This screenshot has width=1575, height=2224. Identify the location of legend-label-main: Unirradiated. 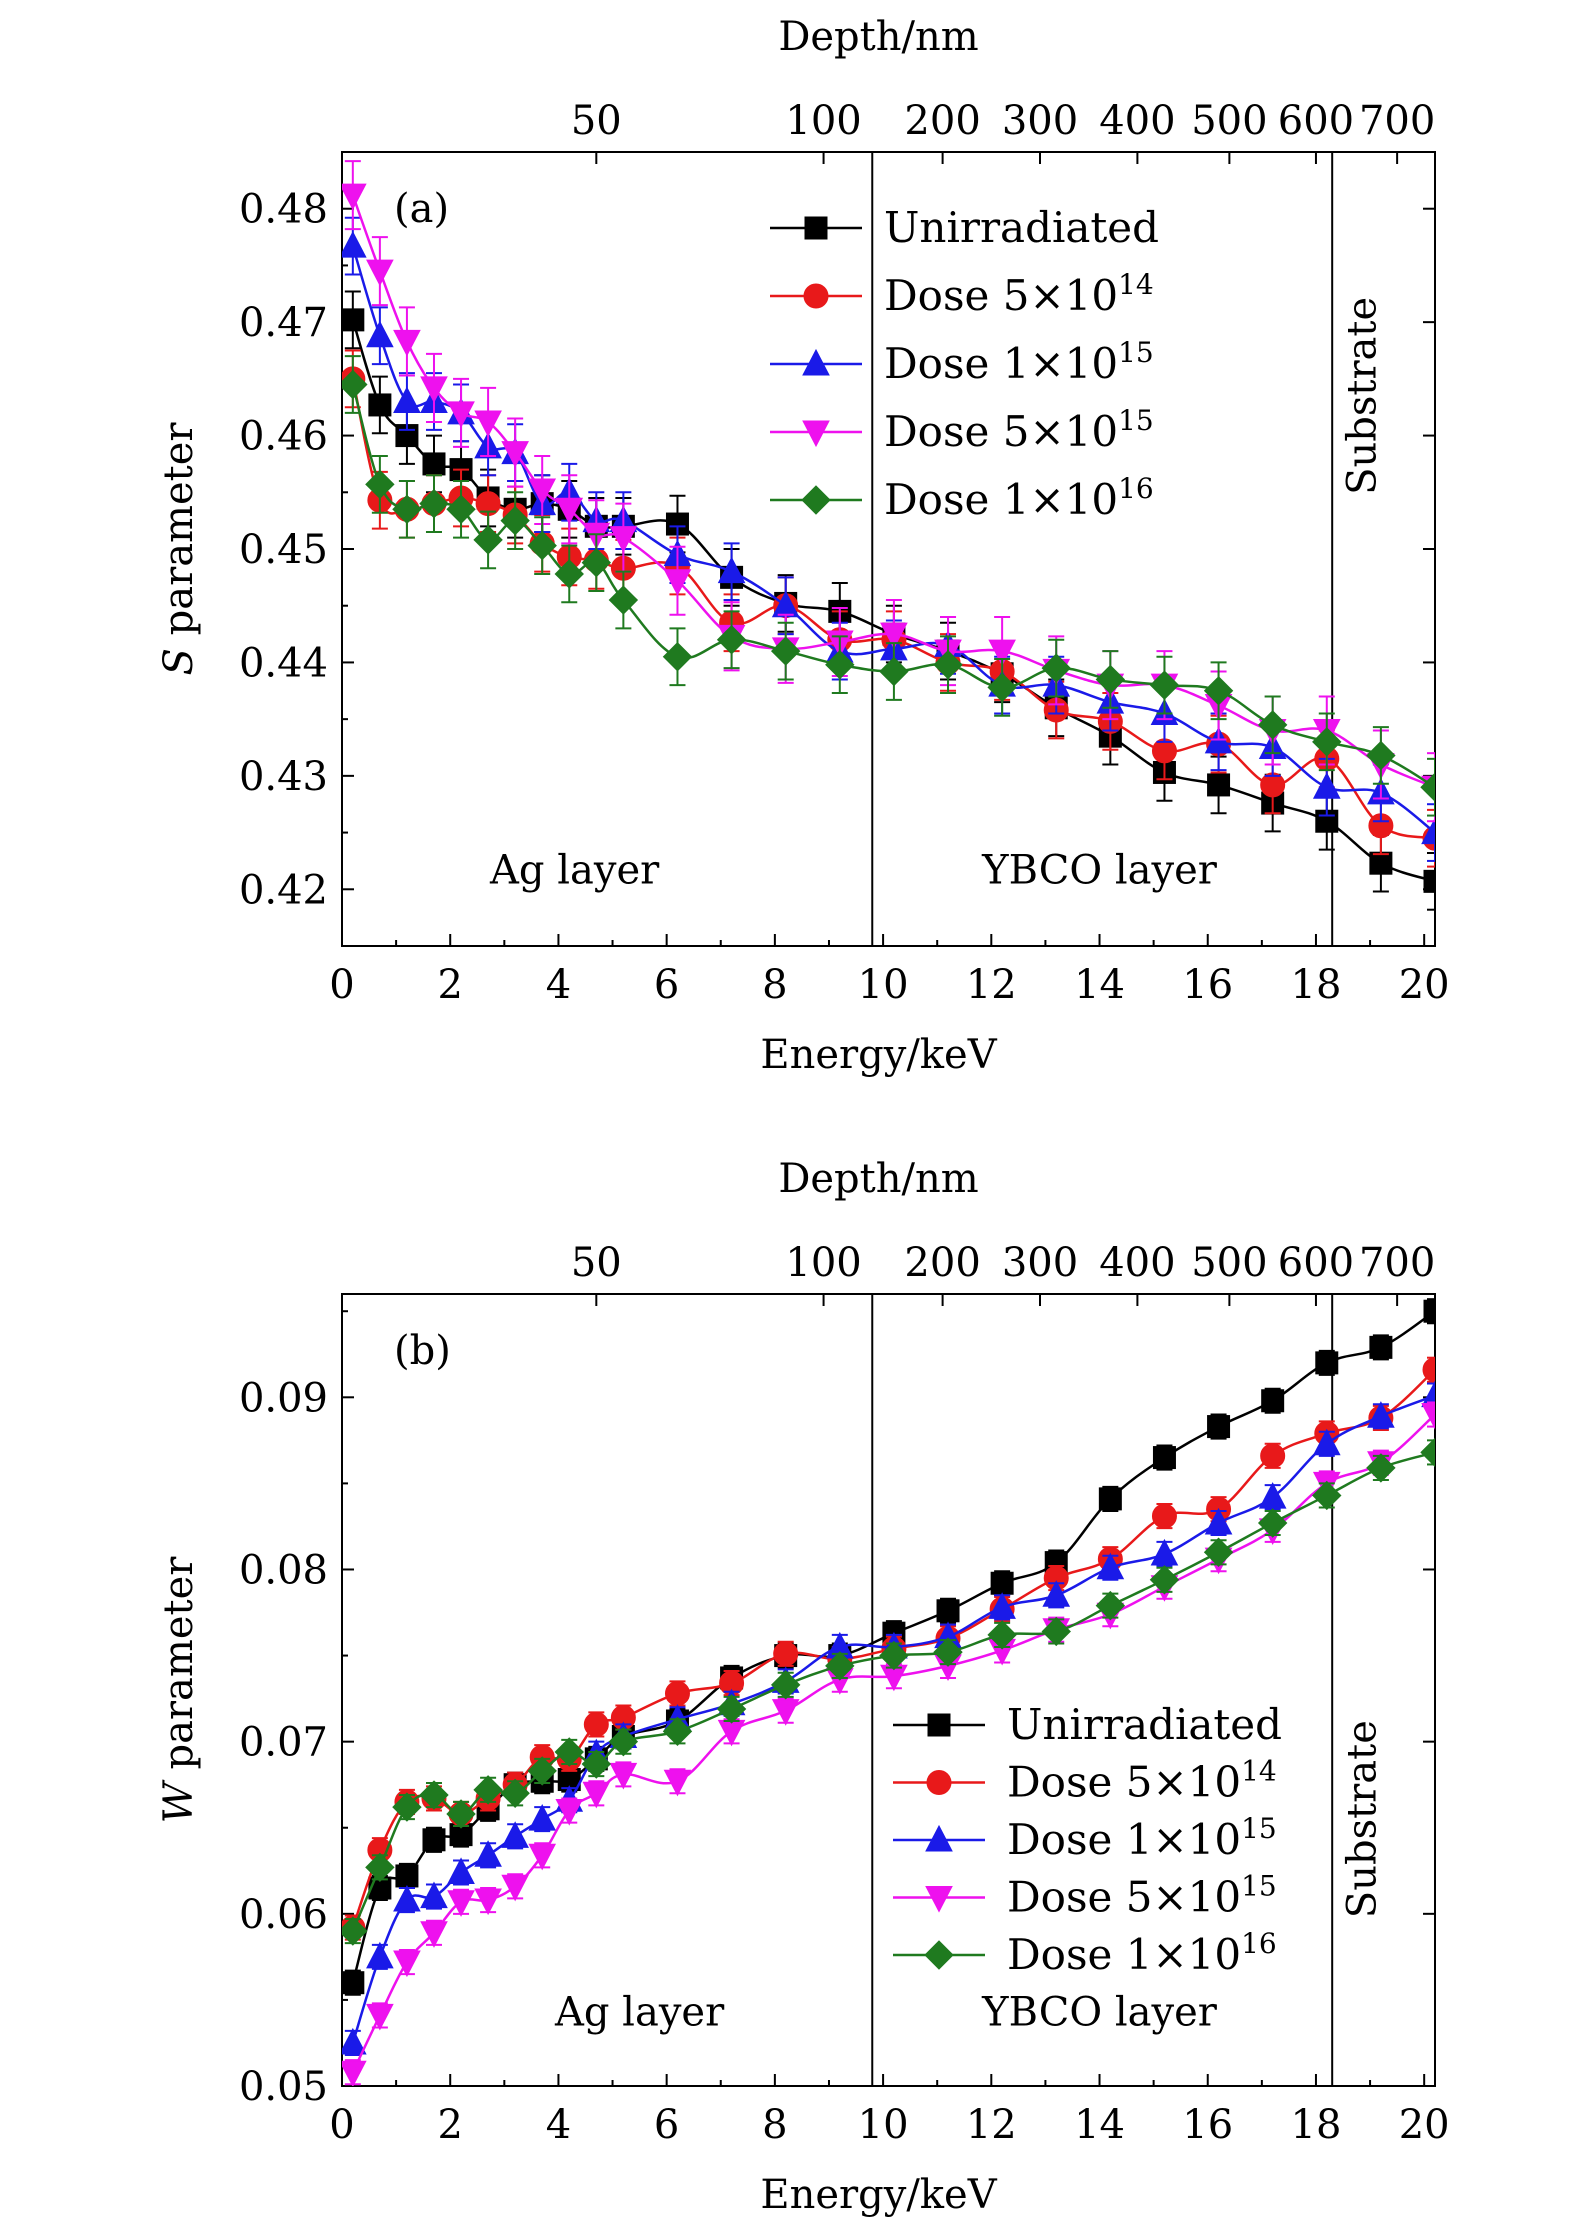
(1144, 1724).